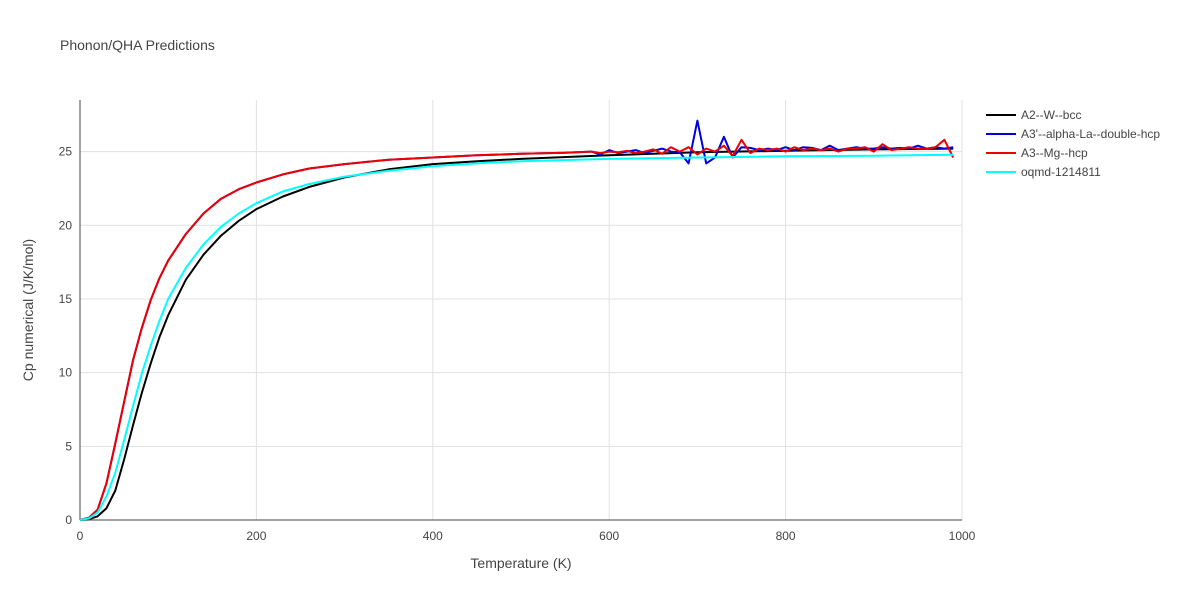 The width and height of the screenshot is (1200, 605). Describe the element at coordinates (68, 520) in the screenshot. I see `y-tick-label-0: 0` at that location.